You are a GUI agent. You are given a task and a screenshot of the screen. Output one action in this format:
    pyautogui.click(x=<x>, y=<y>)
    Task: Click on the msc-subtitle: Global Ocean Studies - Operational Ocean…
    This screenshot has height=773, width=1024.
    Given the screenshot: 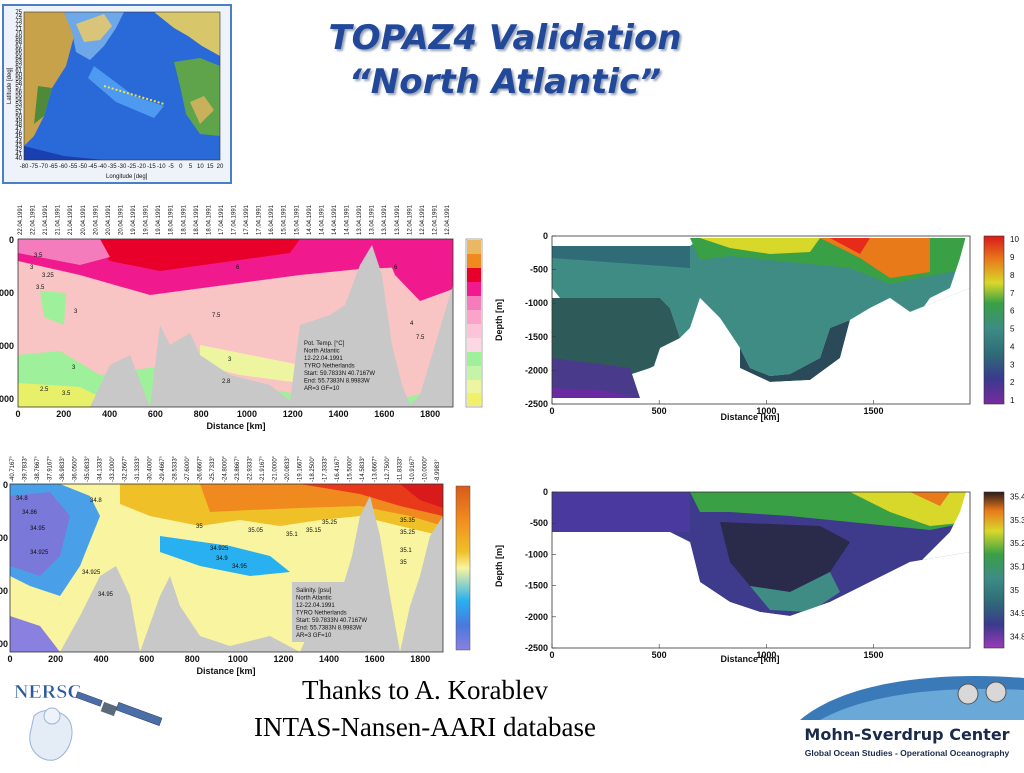 What is the action you would take?
    pyautogui.click(x=907, y=753)
    